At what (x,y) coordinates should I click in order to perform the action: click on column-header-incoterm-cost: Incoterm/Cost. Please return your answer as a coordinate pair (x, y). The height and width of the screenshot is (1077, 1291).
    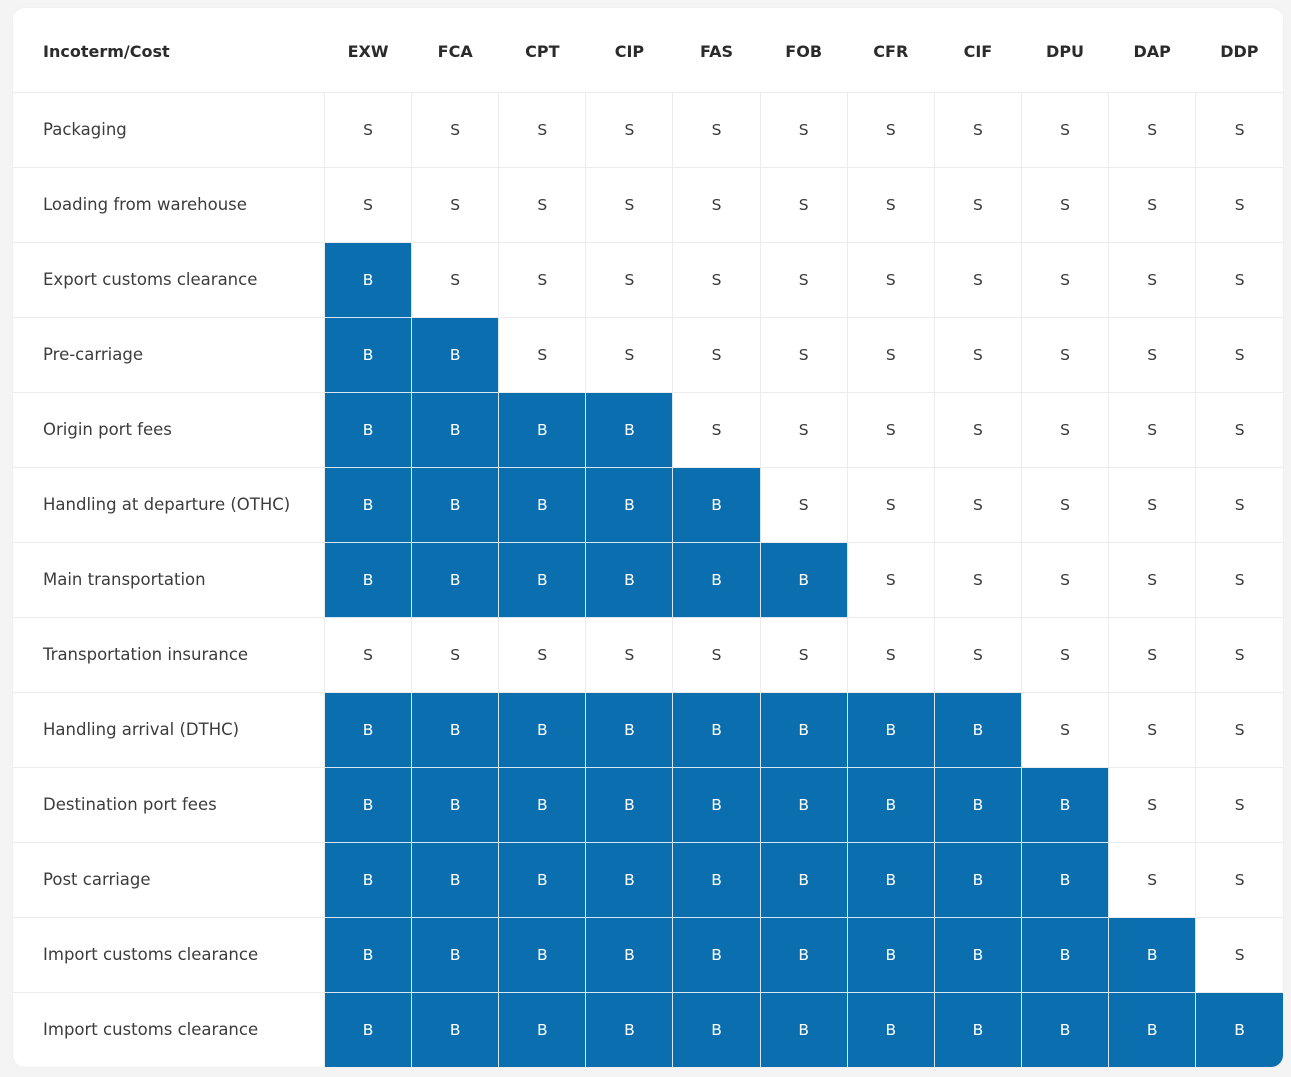
    Looking at the image, I should click on (169, 50).